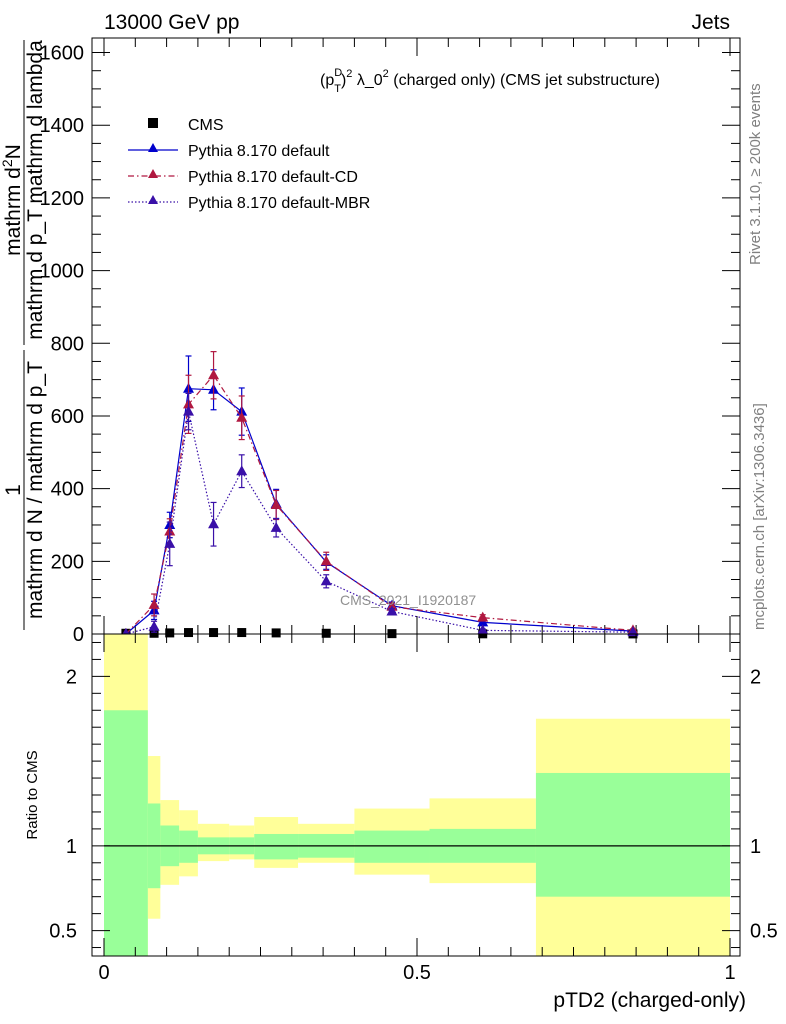 The width and height of the screenshot is (786, 1024). I want to click on main-y-tick-label: 0, so click(78, 635).